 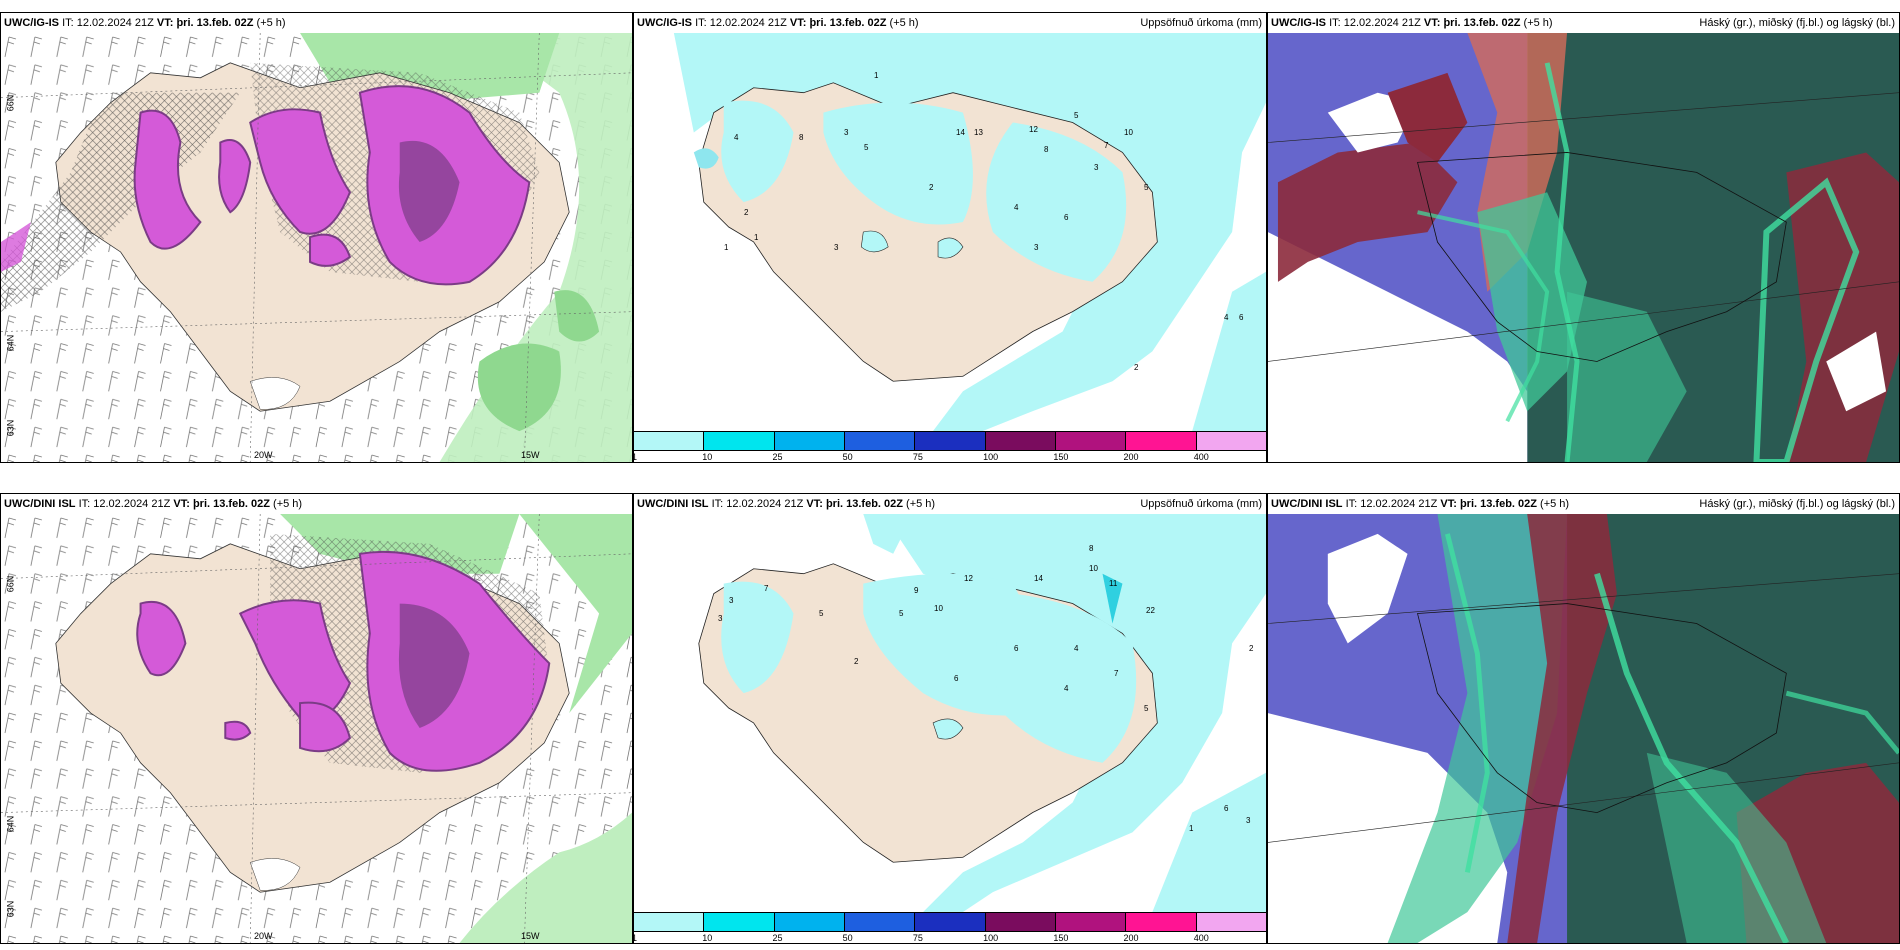 What do you see at coordinates (1113, 583) in the screenshot?
I see `precip-label: 11` at bounding box center [1113, 583].